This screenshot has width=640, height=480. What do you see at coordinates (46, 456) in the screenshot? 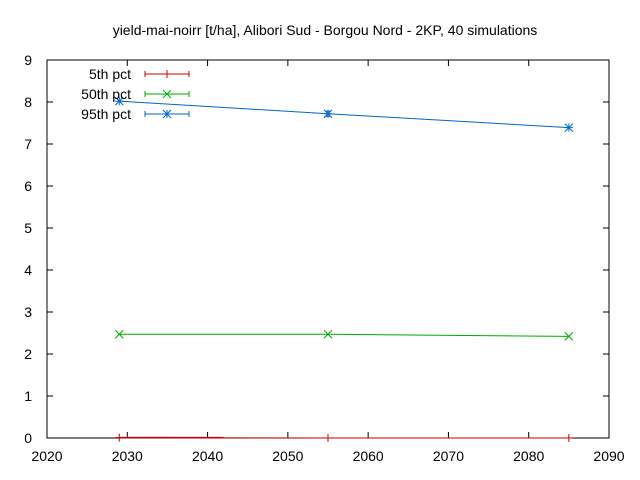
I see `x-tick-label: 2020` at bounding box center [46, 456].